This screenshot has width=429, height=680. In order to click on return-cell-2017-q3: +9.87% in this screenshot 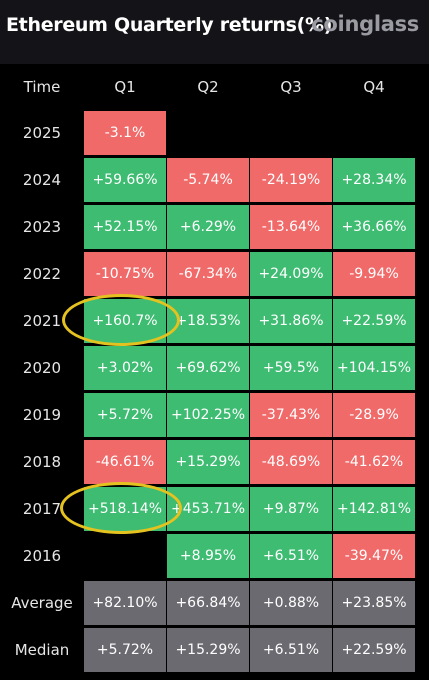, I will do `click(291, 509)`.